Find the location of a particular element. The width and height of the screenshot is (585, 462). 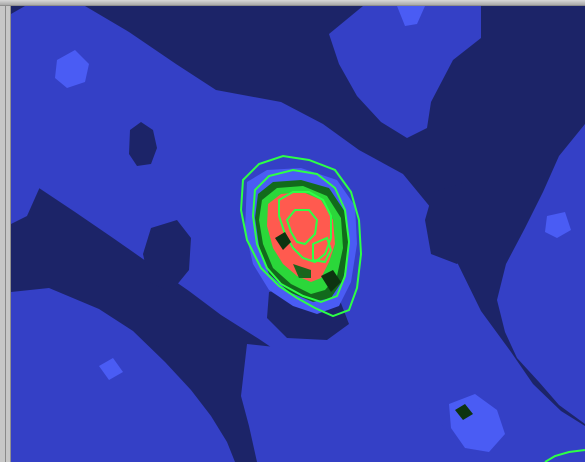

light-blue-spot-top-center is located at coordinates (411, 16).